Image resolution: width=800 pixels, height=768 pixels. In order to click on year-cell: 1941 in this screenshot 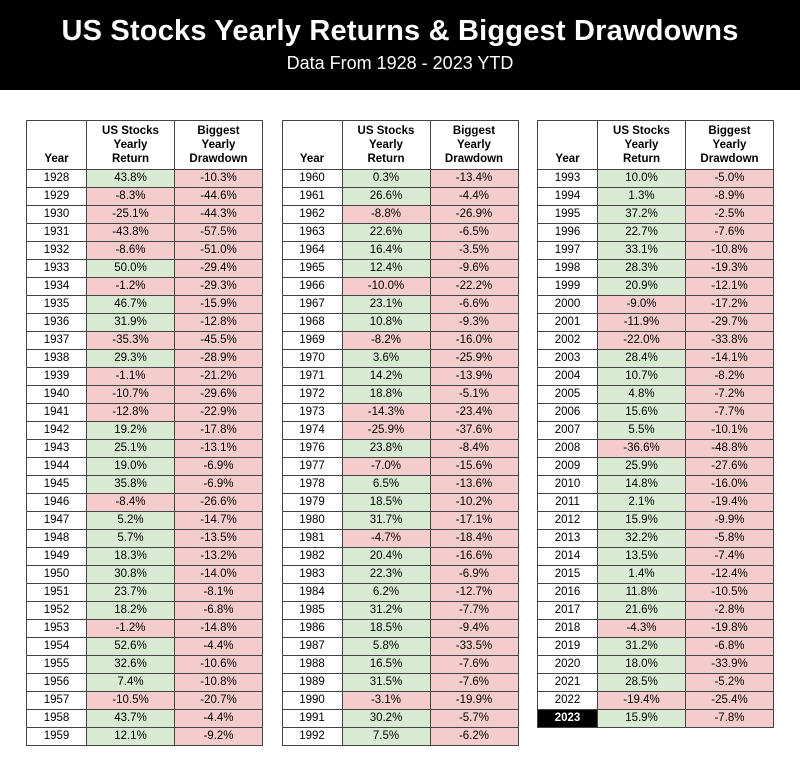, I will do `click(56, 413)`.